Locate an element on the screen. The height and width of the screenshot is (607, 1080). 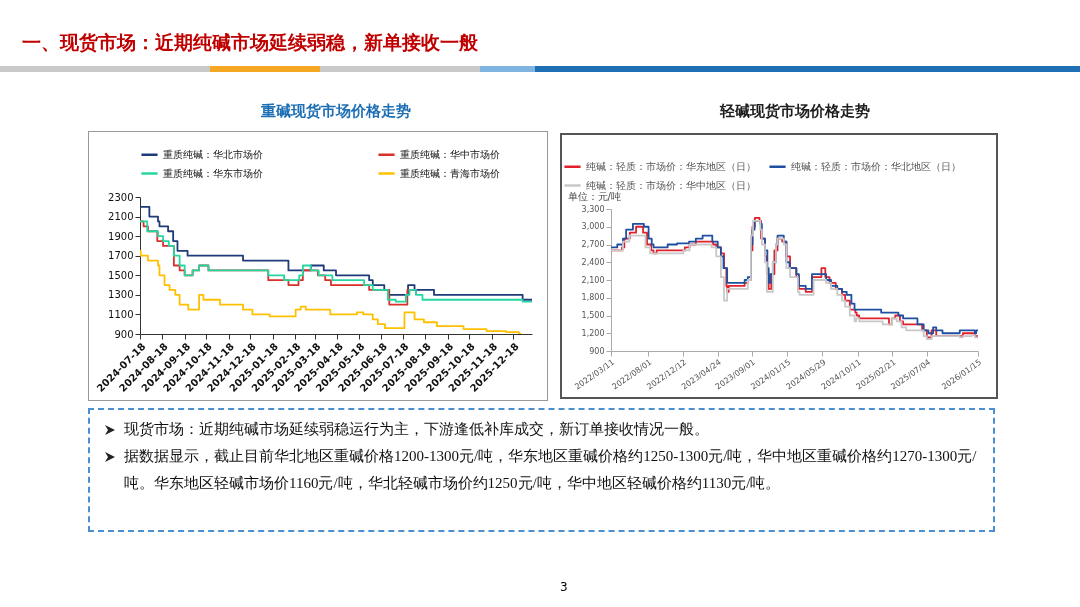
y-tick-label: 1,500 is located at coordinates (593, 315).